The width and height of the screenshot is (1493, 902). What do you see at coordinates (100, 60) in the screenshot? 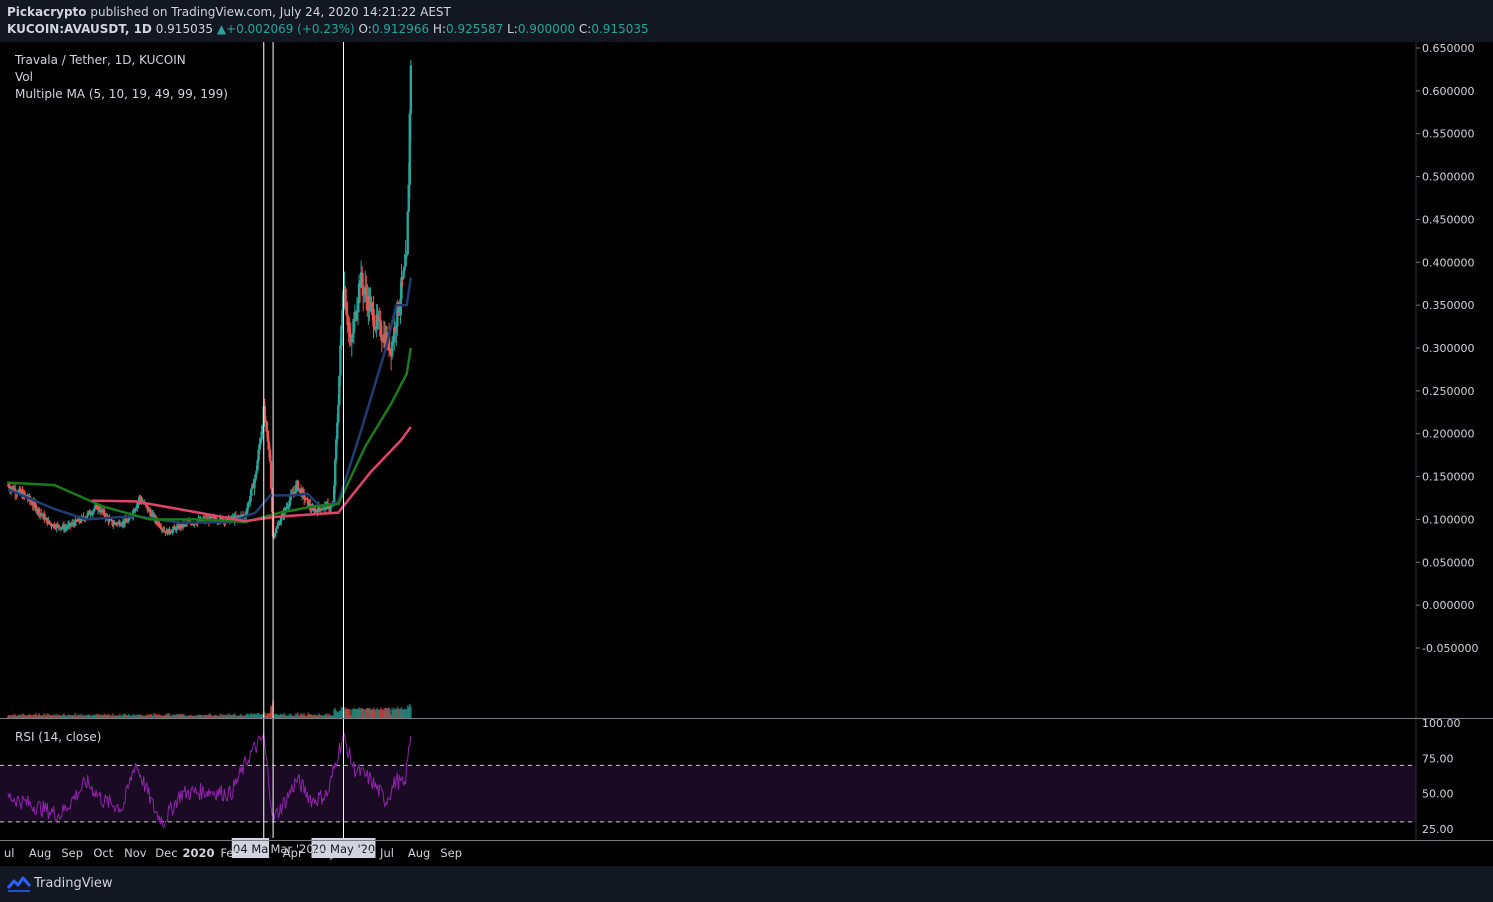
I see `series-title: Travala / Tether, 1D, KUCOIN` at bounding box center [100, 60].